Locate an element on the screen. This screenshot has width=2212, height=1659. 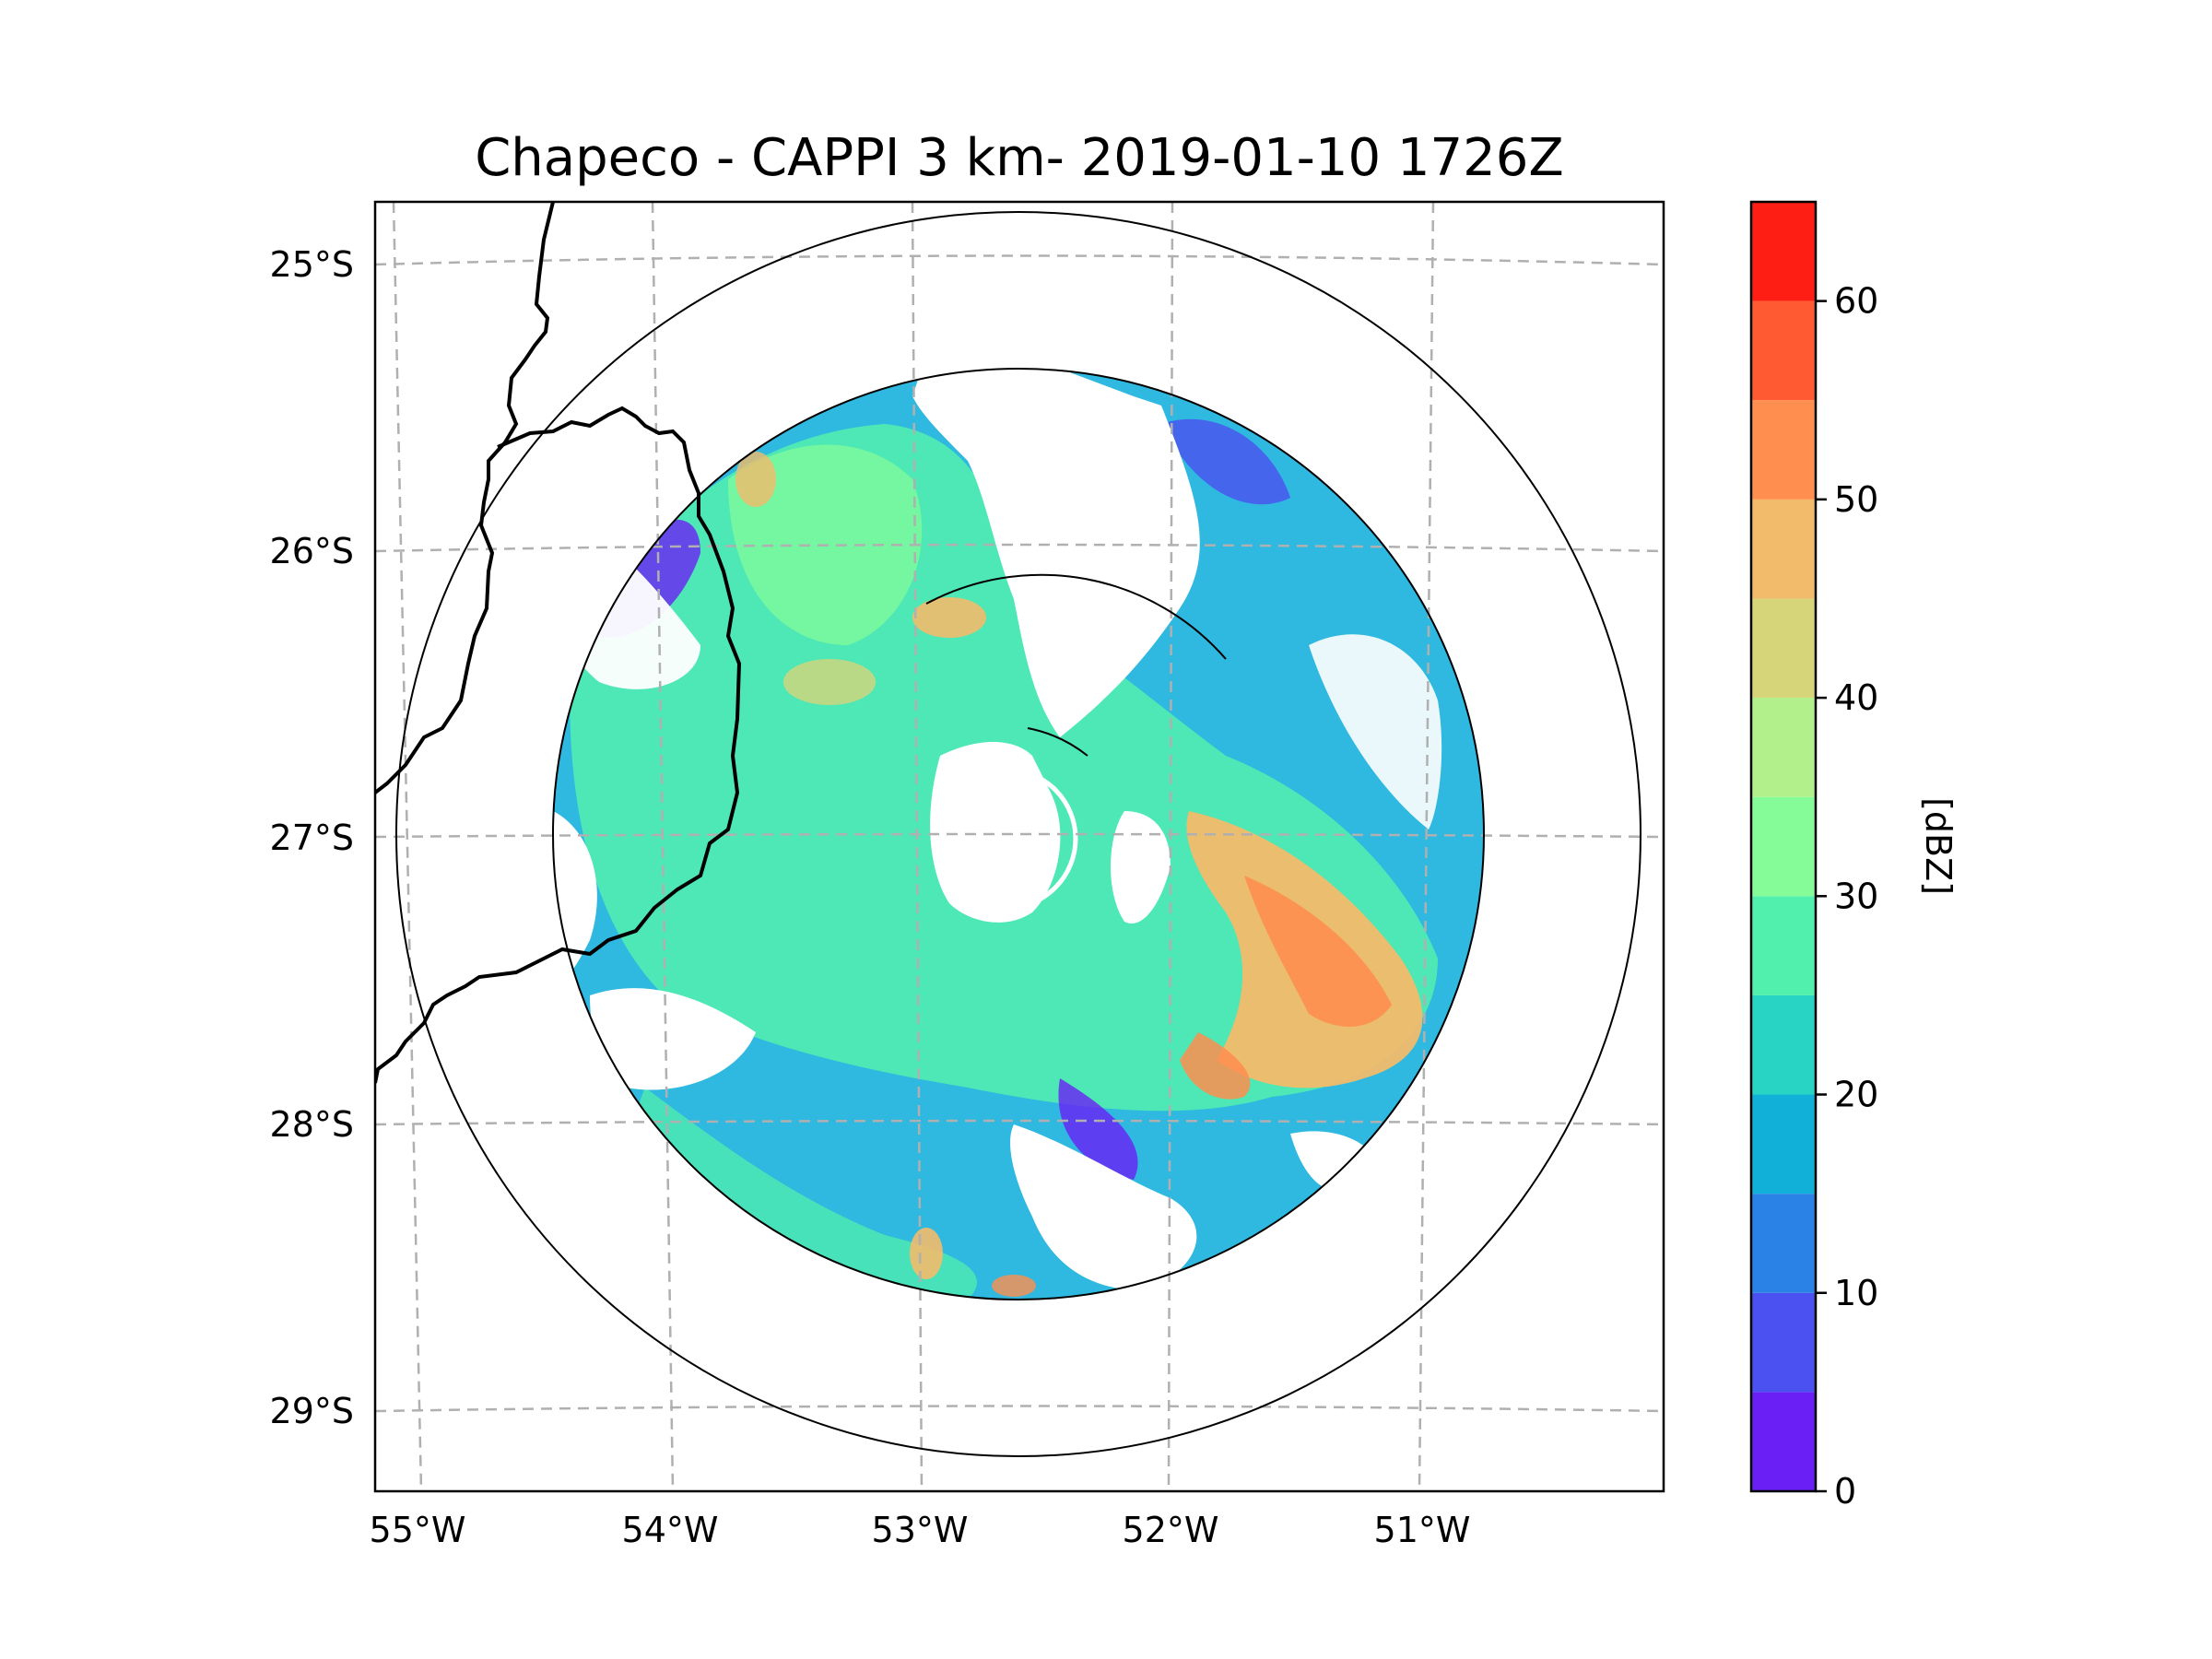
colorbar-label: [dBZ] is located at coordinates (1938, 846).